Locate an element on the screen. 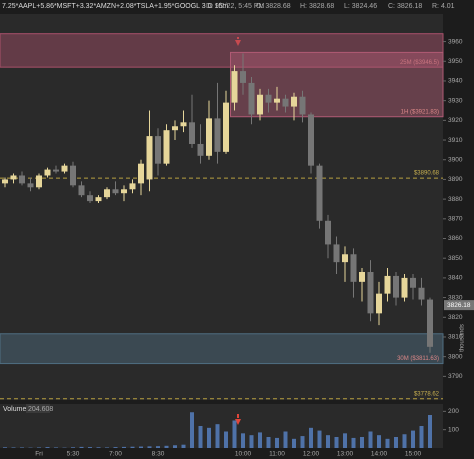 The height and width of the screenshot is (459, 474). zone-label: 1H ($3921.83) is located at coordinates (420, 112).